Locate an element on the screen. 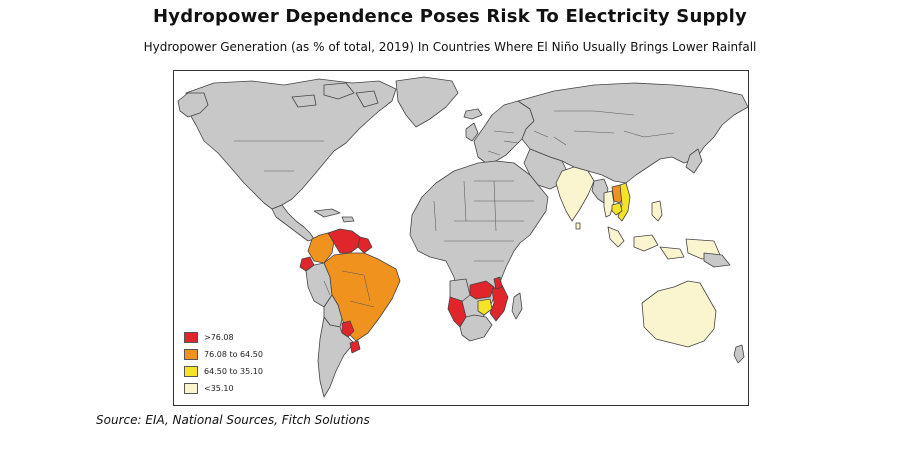  map-central-america is located at coordinates (293, 223).